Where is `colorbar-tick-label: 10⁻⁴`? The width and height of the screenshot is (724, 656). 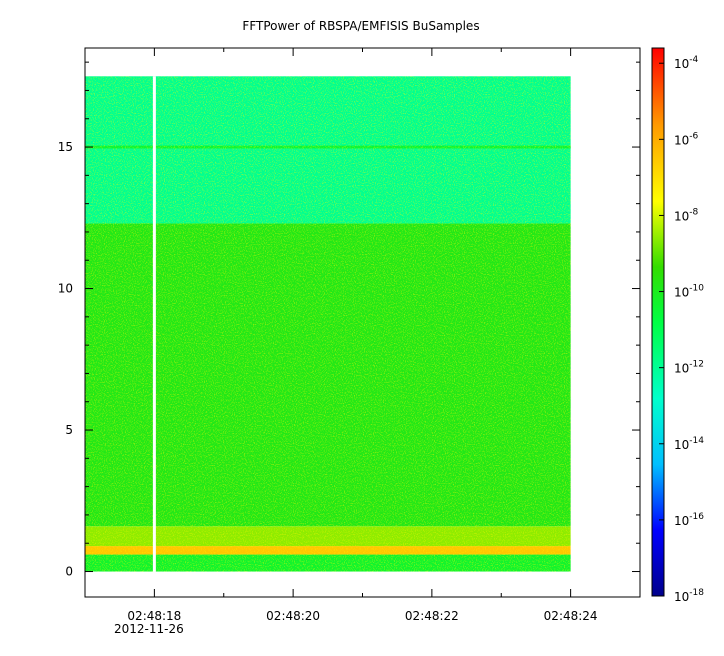 colorbar-tick-label: 10⁻⁴ is located at coordinates (686, 63).